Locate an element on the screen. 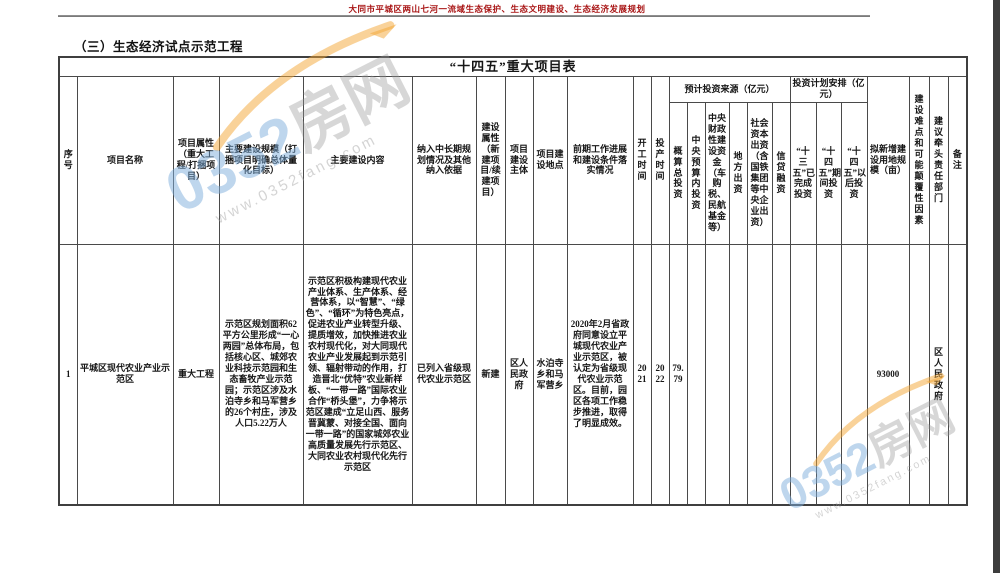 The width and height of the screenshot is (1000, 573). cell-lead-dept: 区人民政府 is located at coordinates (938, 374).